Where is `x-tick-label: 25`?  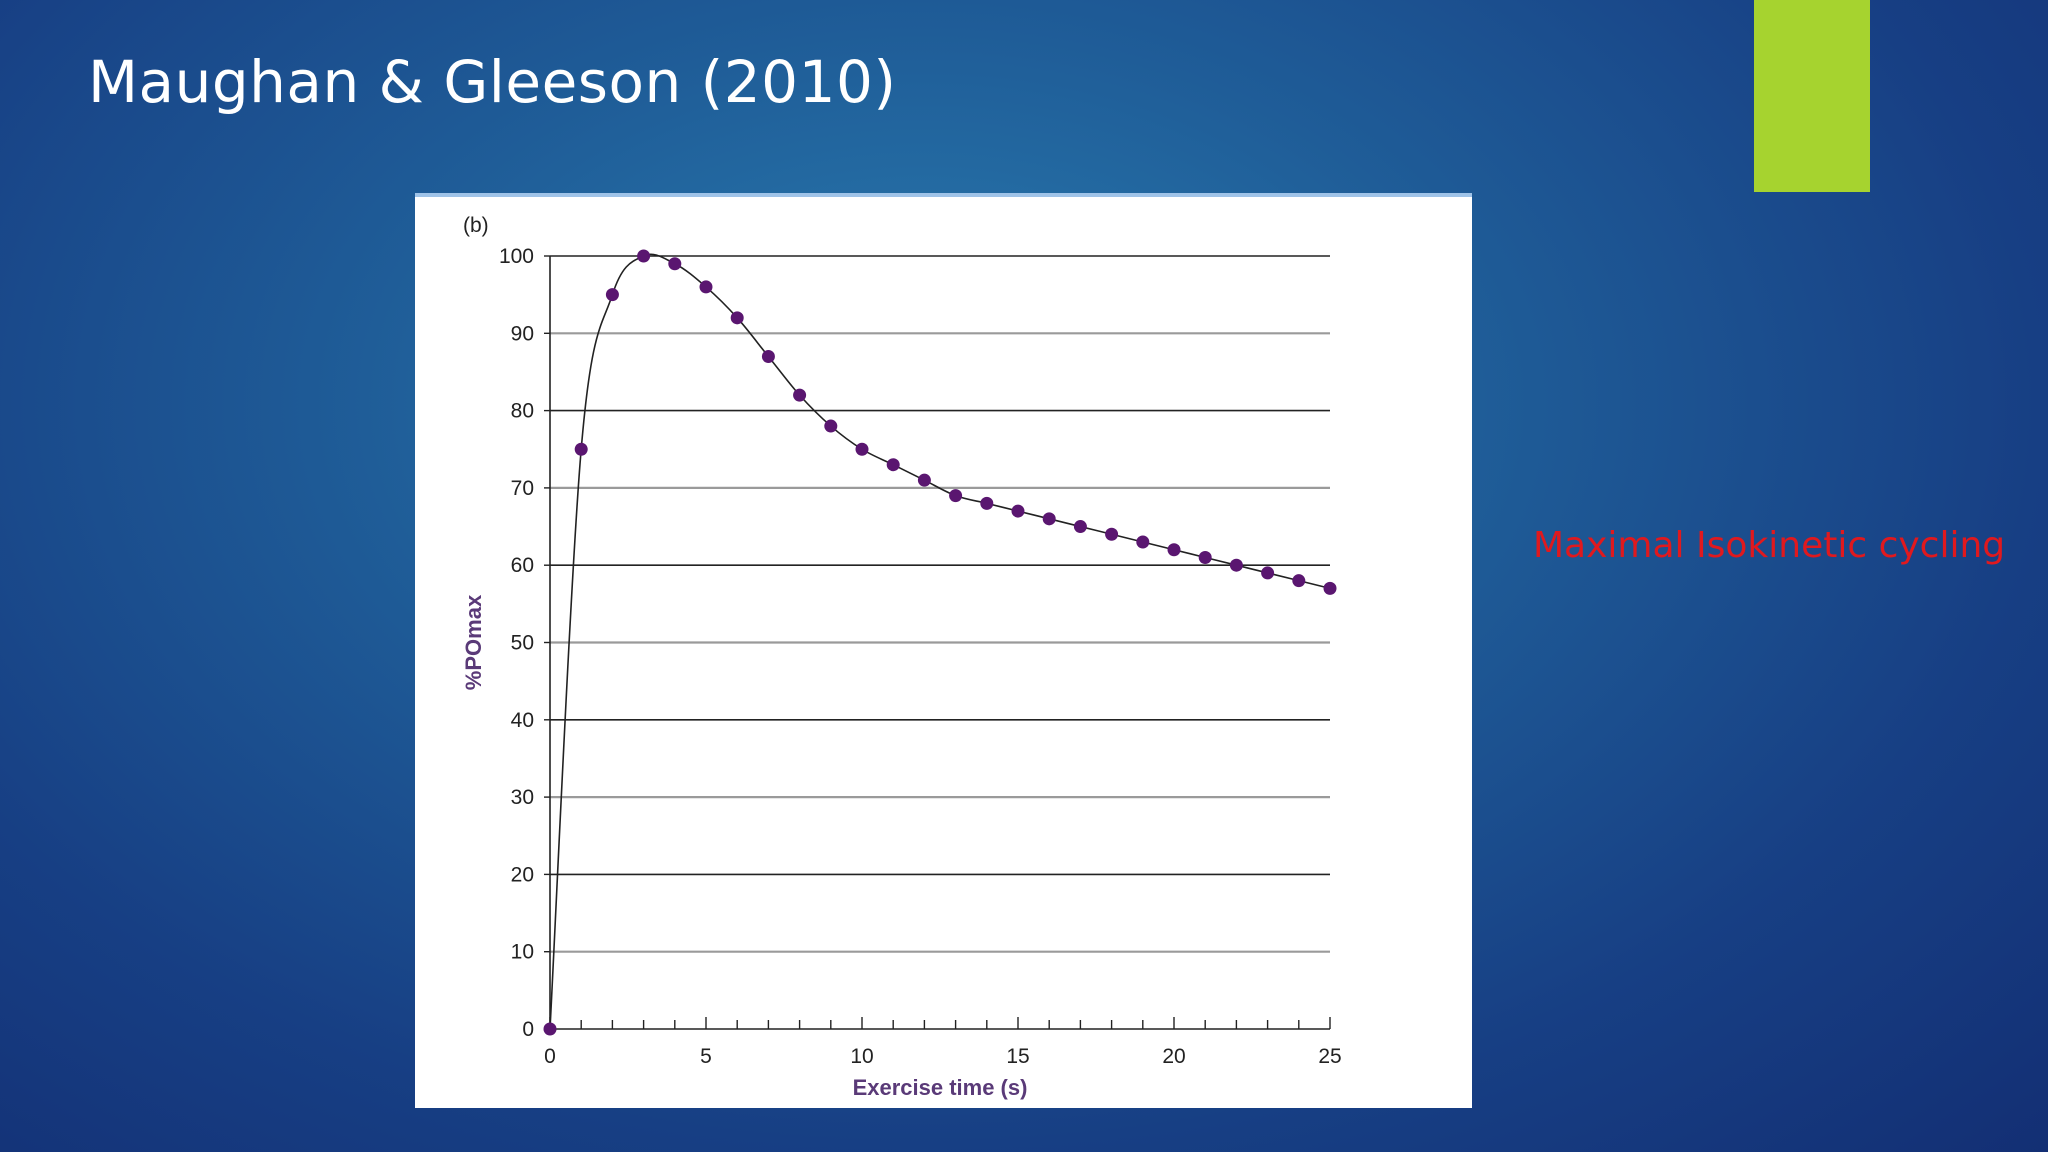
x-tick-label: 25 is located at coordinates (1329, 1056).